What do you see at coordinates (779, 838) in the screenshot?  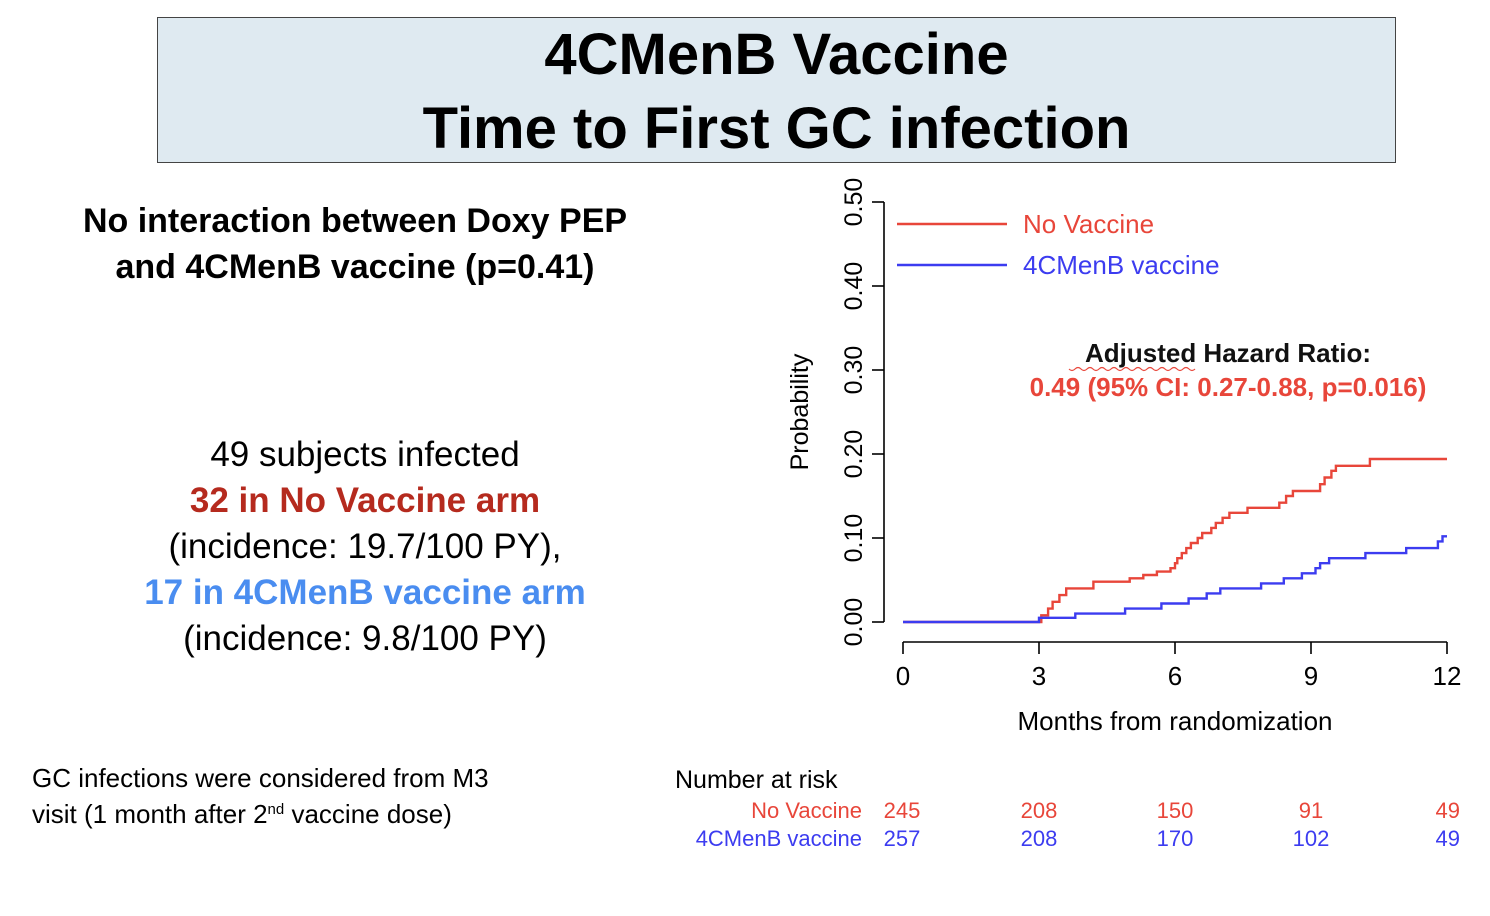 I see `risk-row-label: 4CMenB vaccine` at bounding box center [779, 838].